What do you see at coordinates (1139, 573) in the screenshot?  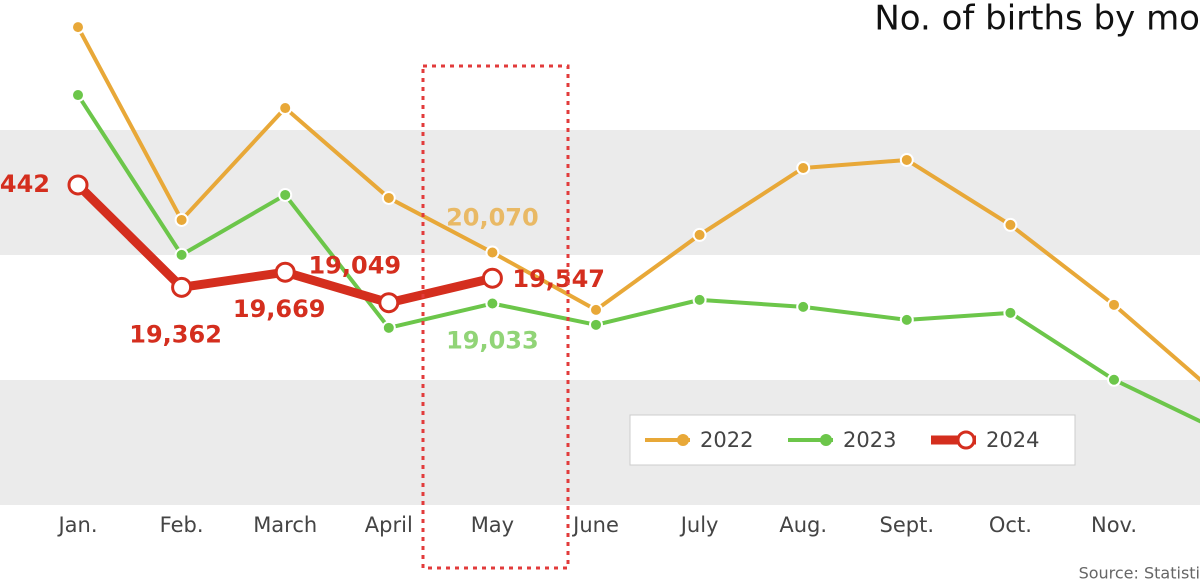 I see `source: Source: Statisti` at bounding box center [1139, 573].